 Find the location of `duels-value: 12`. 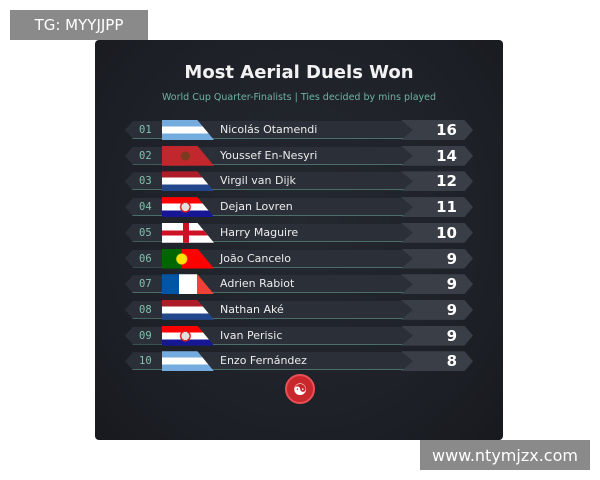

duels-value: 12 is located at coordinates (437, 181).